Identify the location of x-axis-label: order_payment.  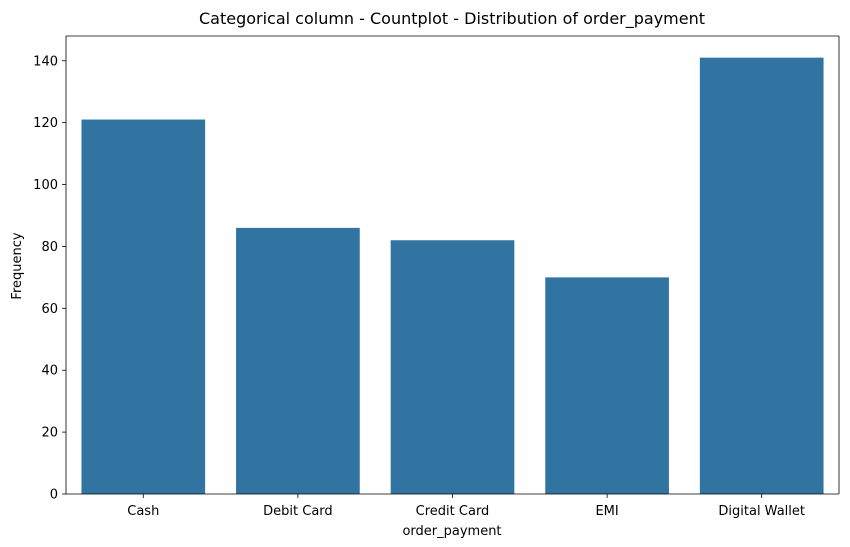
(451, 531).